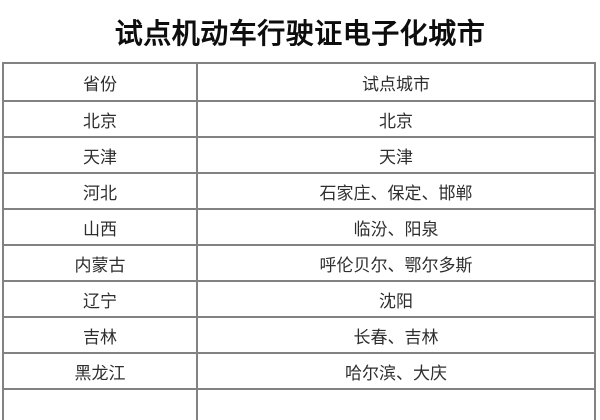 Image resolution: width=600 pixels, height=420 pixels. I want to click on cities-cell: 临汾、阳泉, so click(396, 227).